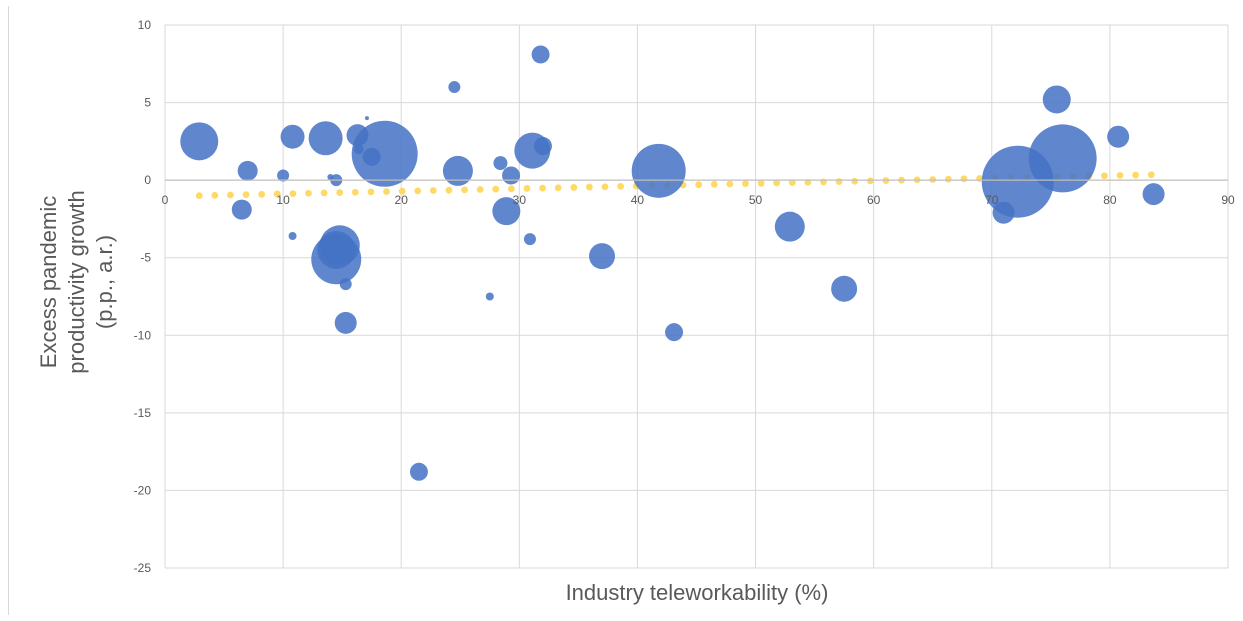 The width and height of the screenshot is (1243, 621). I want to click on y-axis-title-line: productivity growth, so click(76, 281).